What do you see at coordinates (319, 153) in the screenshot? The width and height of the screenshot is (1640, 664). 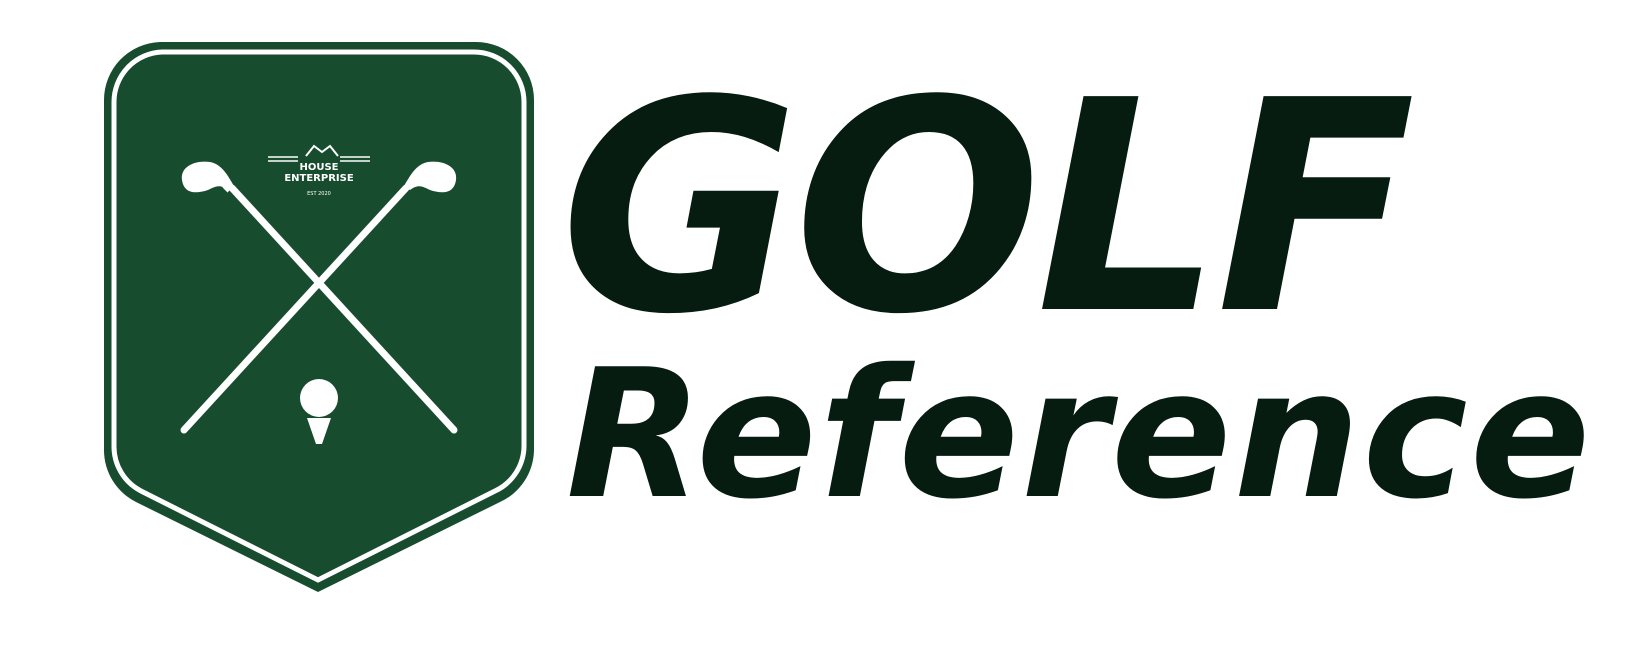 I see `house-roof-icon` at bounding box center [319, 153].